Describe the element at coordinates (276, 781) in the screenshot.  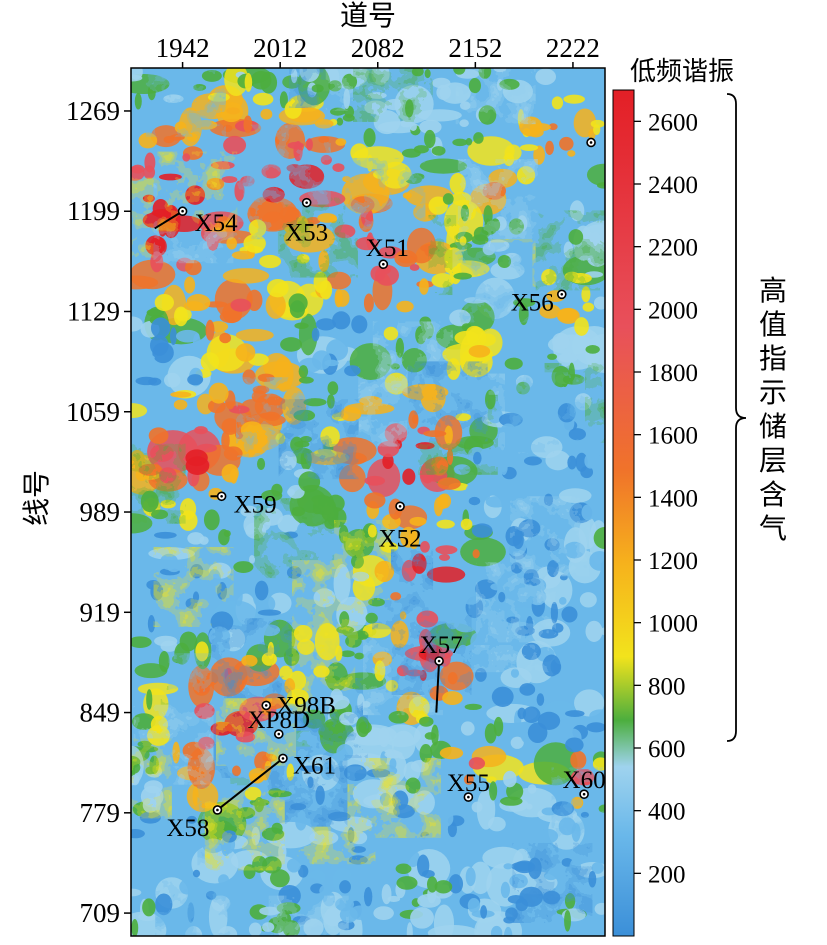
I see `well-x61: X61` at that location.